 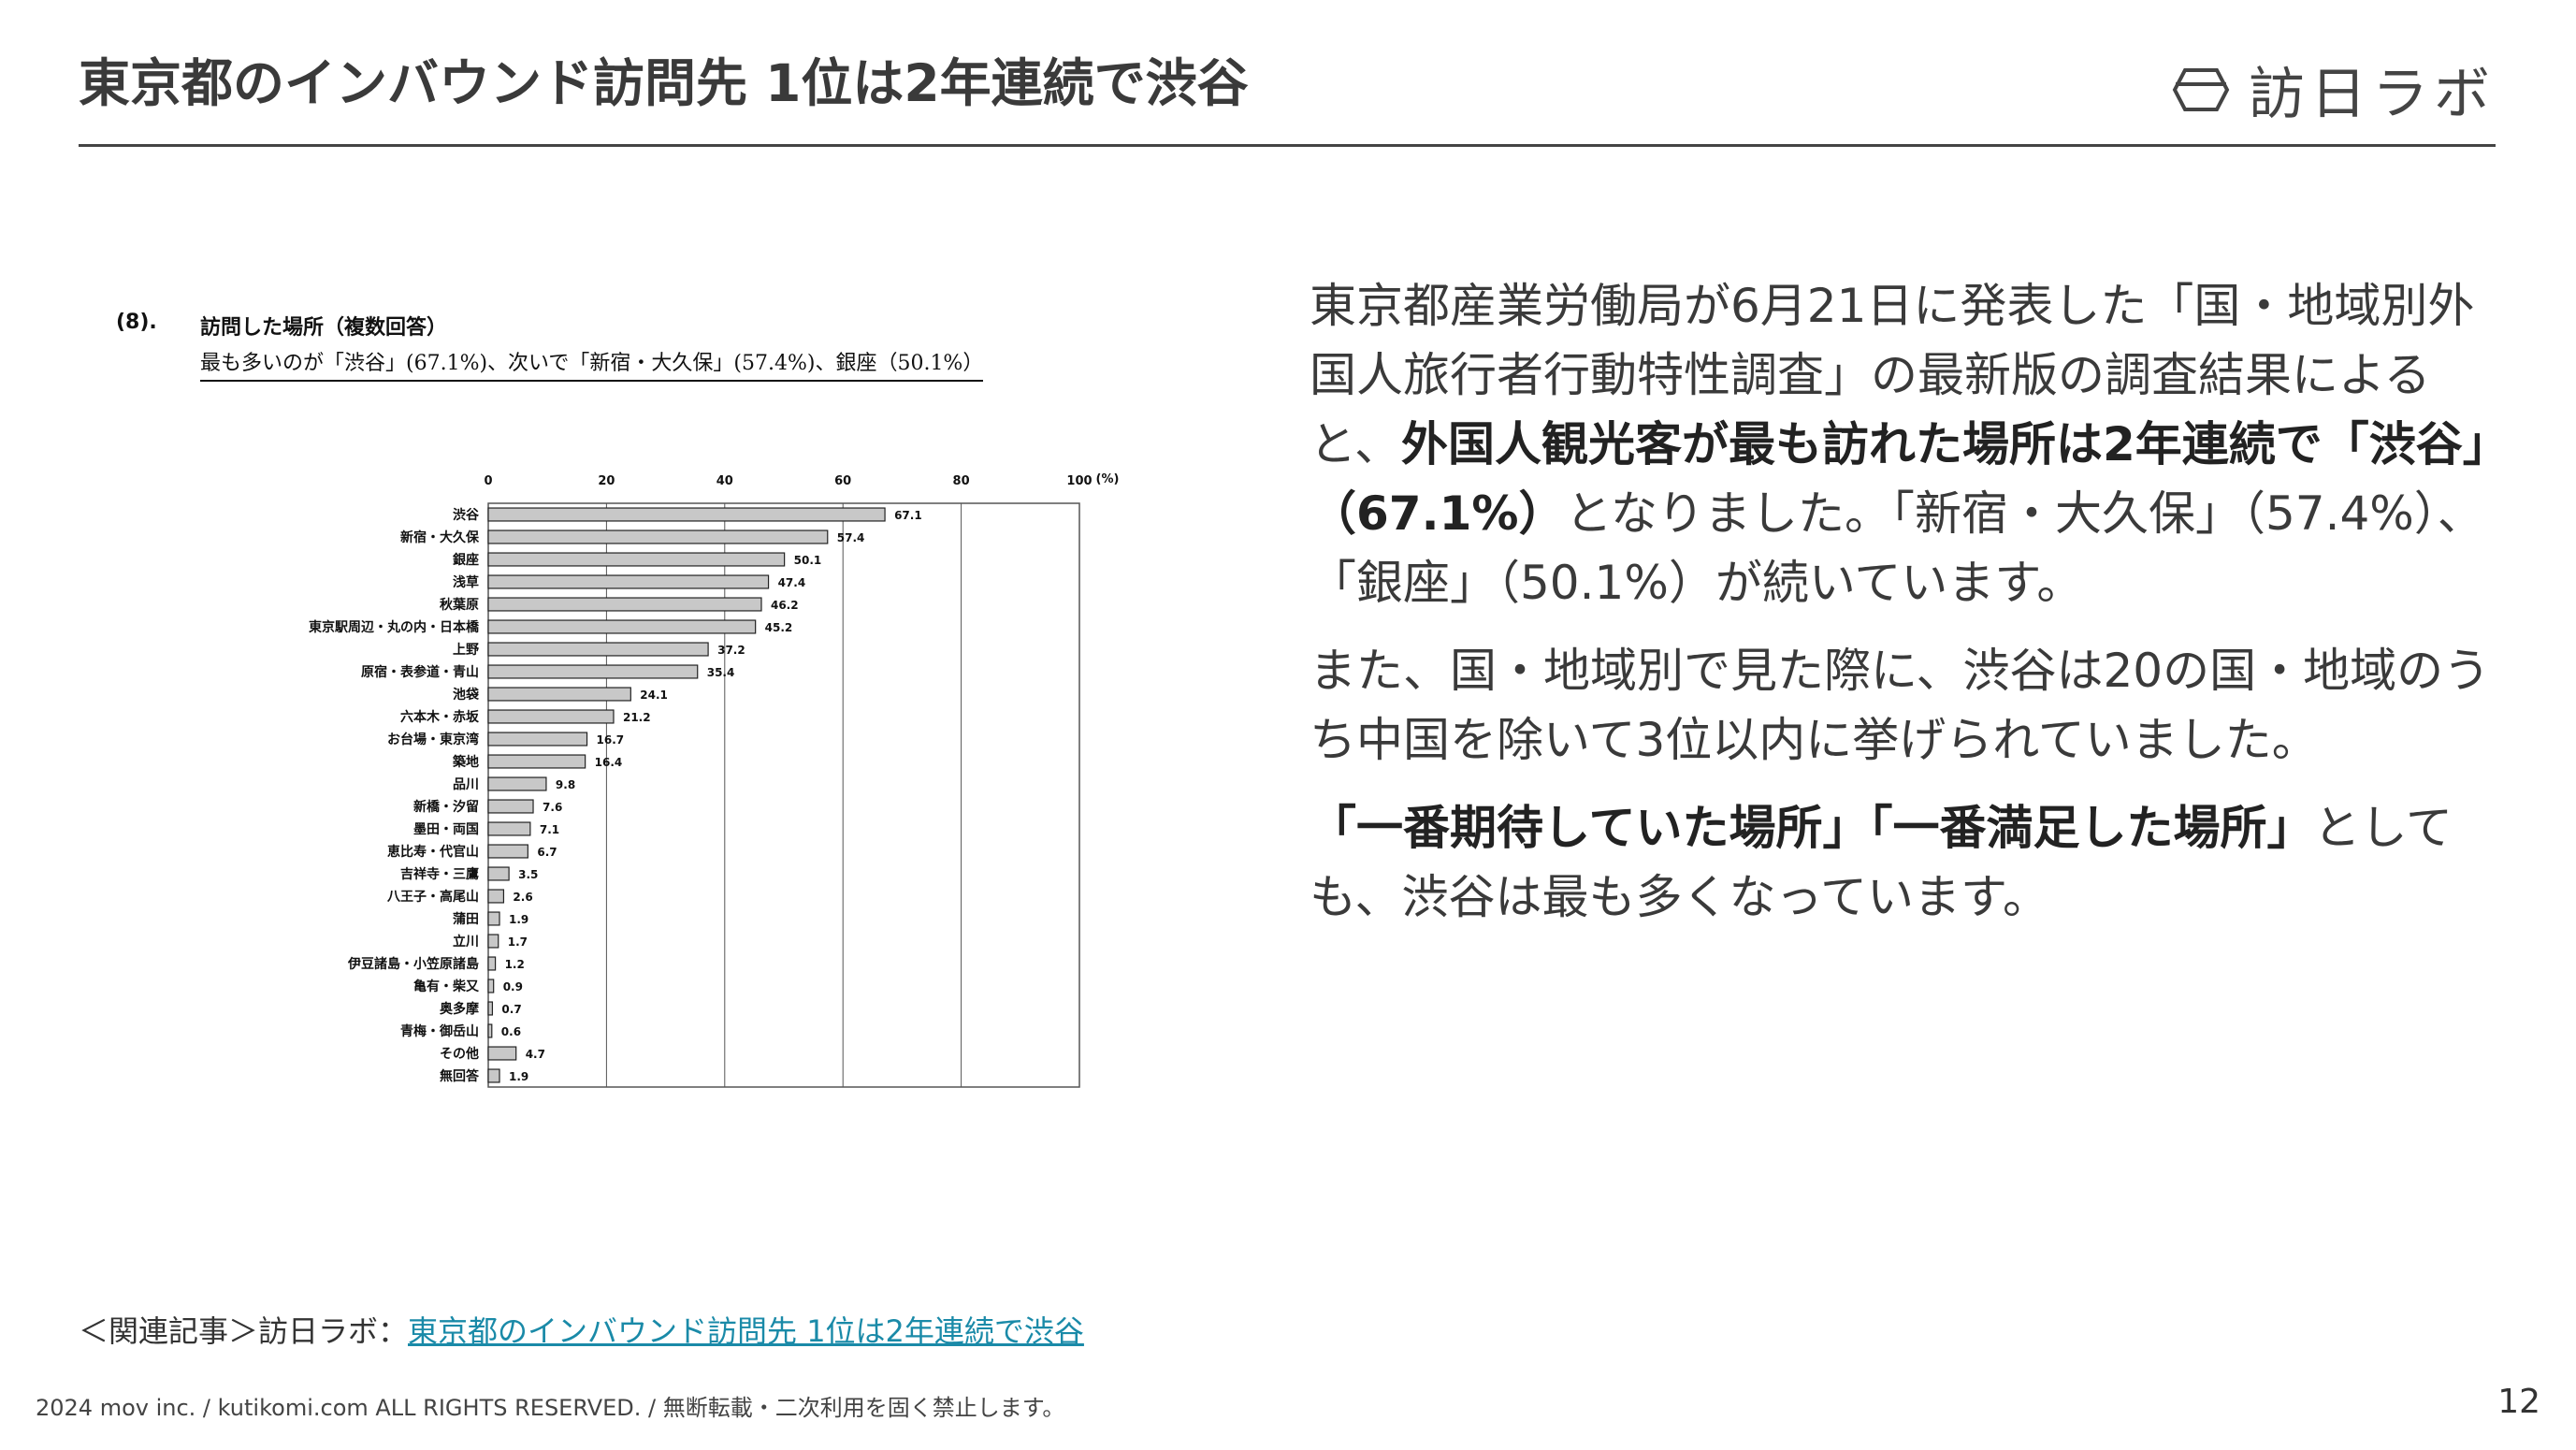 What do you see at coordinates (515, 964) in the screenshot?
I see `value-label: 1.2` at bounding box center [515, 964].